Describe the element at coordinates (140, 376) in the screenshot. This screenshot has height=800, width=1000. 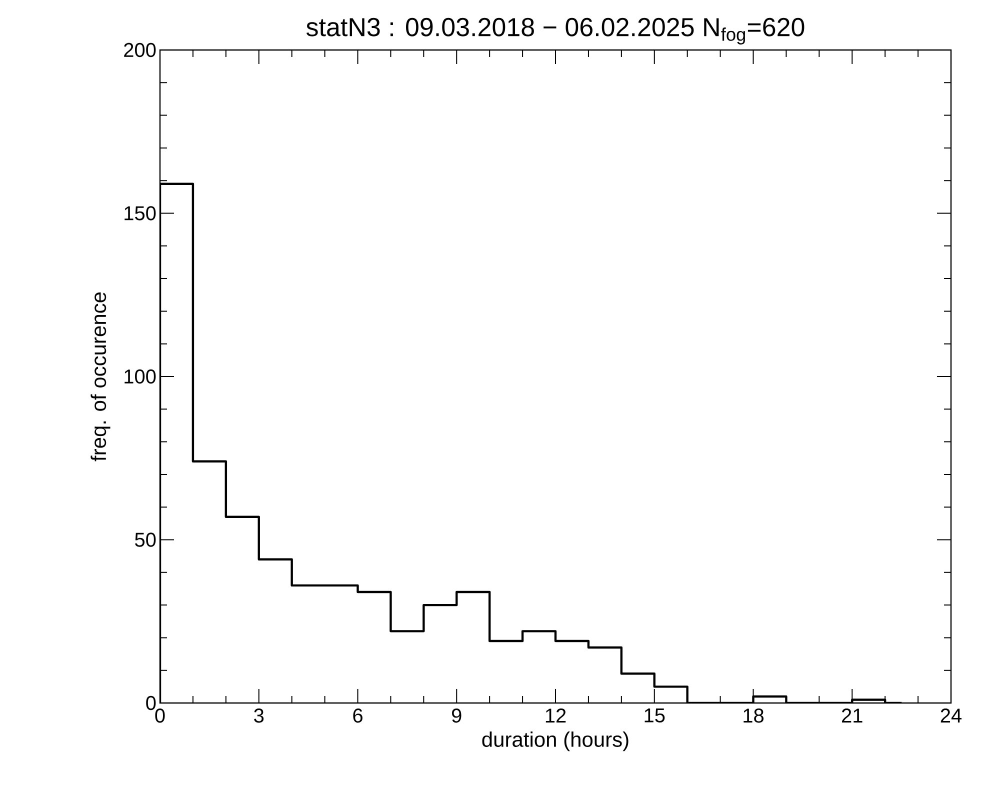
I see `y-tick-label: 100` at that location.